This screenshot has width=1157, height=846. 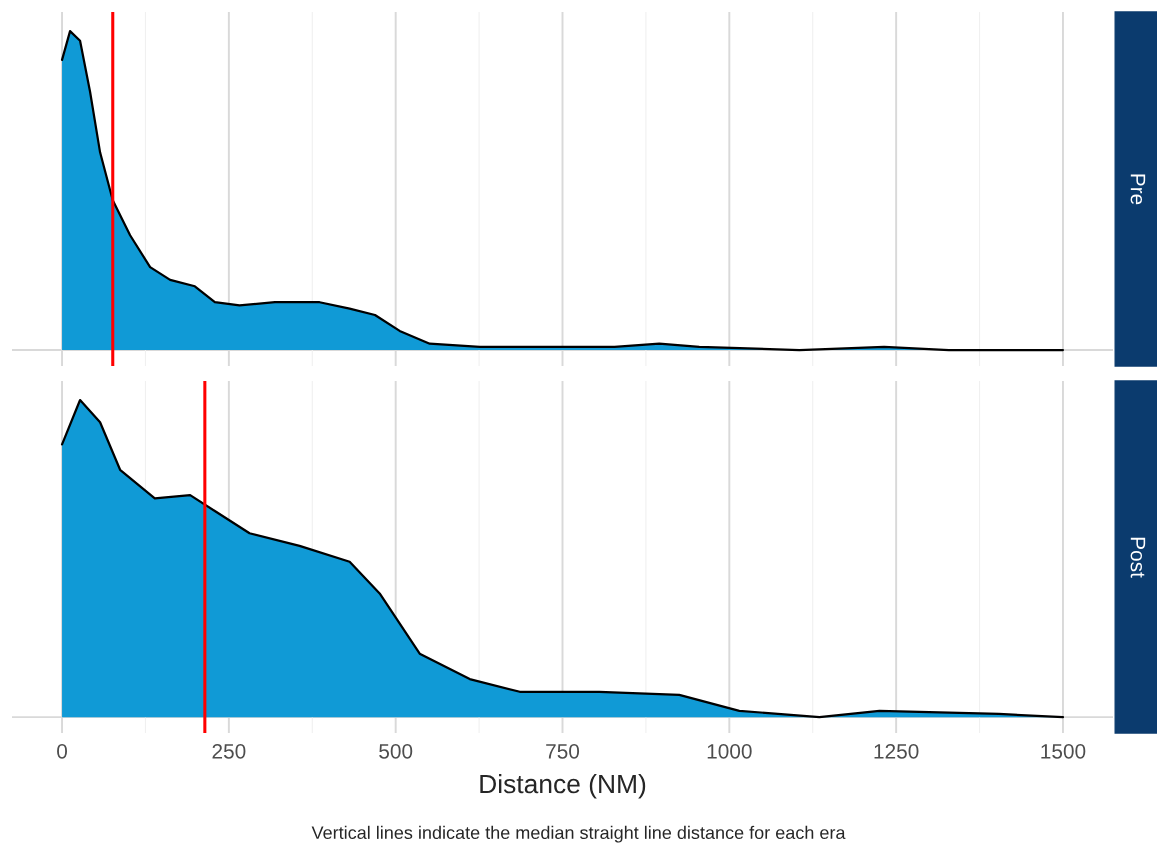 I want to click on x-tick-label: 500, so click(x=396, y=751).